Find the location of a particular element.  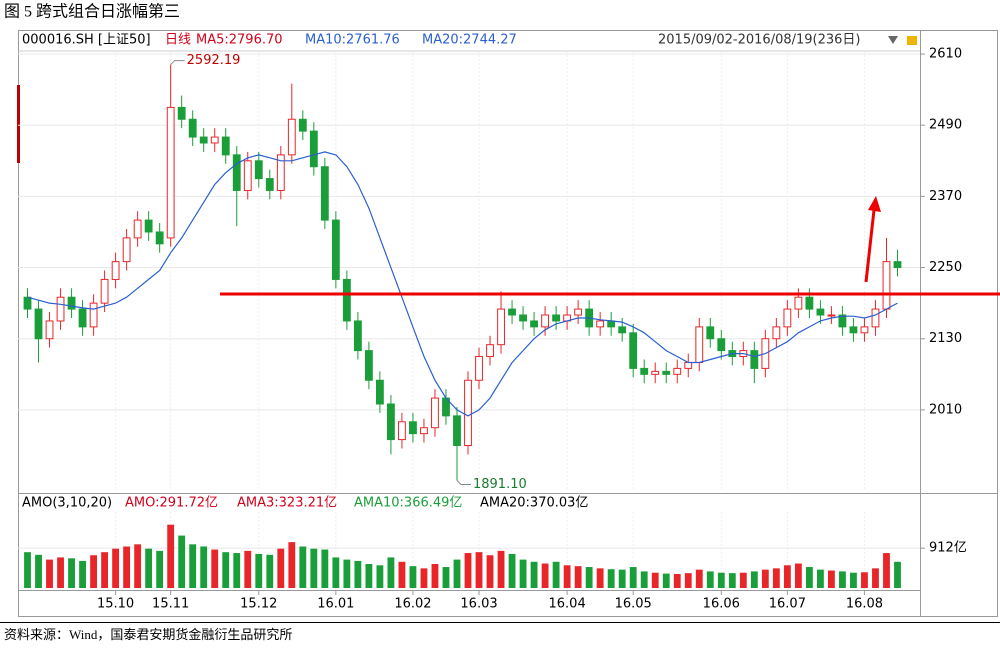

chart-title: 图 5 跨式组合日涨幅第三 is located at coordinates (92, 12).